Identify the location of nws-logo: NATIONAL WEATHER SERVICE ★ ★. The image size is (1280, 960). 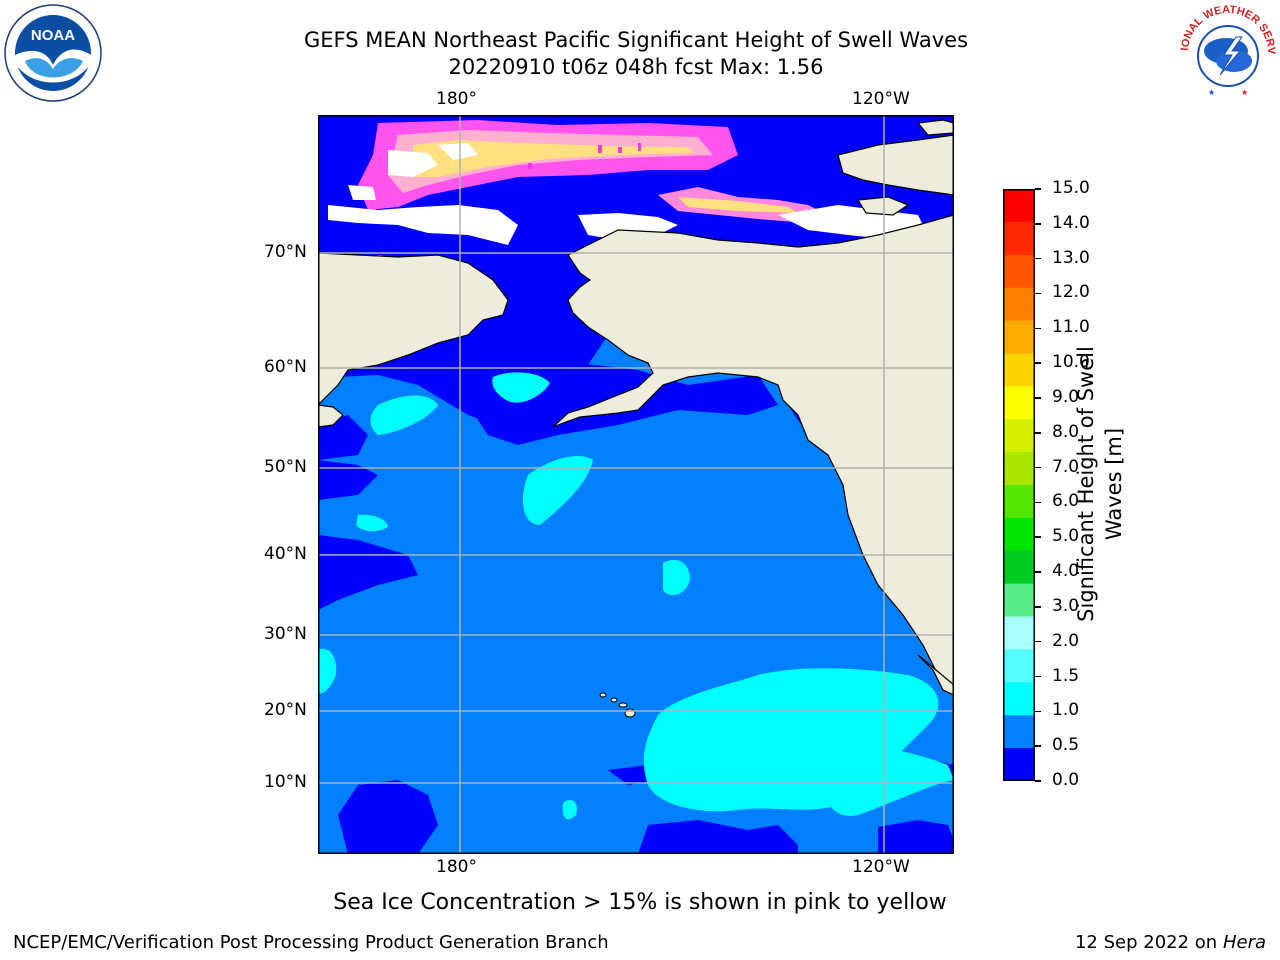
(1227, 52).